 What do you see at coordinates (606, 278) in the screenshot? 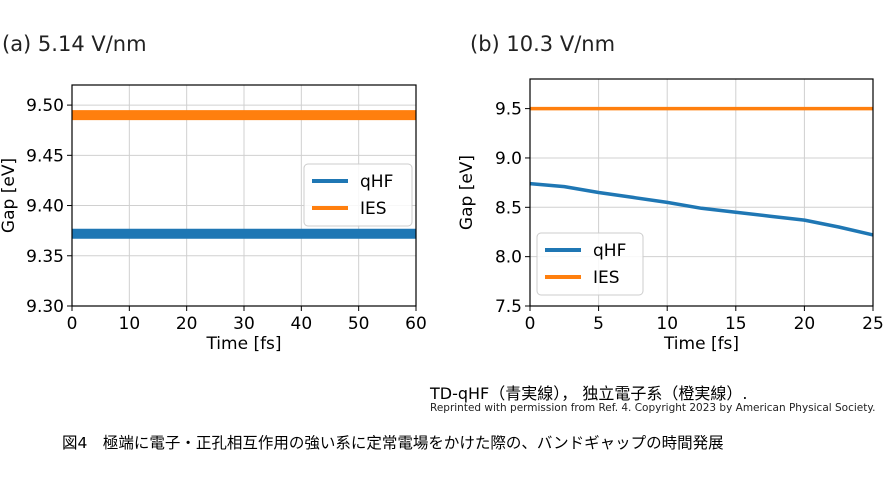
I see `panel-b-legend-label-ies: IES` at bounding box center [606, 278].